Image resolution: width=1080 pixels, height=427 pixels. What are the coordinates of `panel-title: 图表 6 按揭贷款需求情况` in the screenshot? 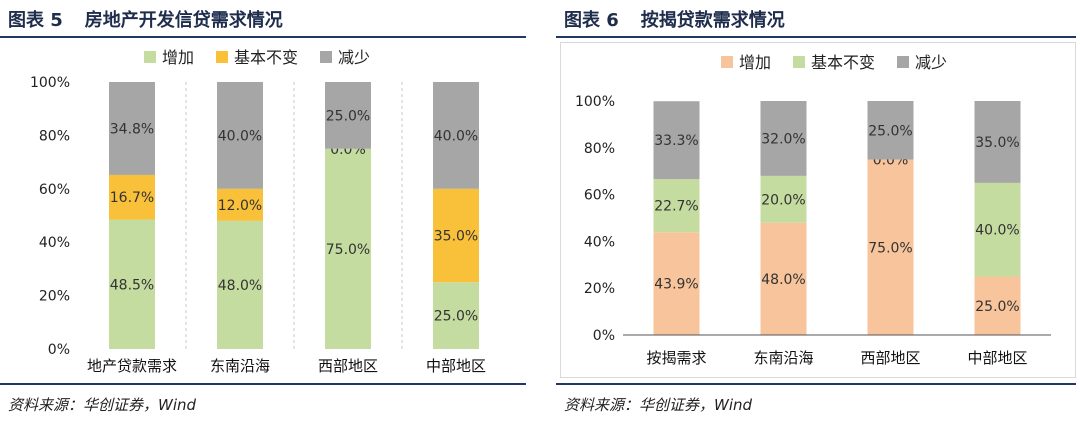 It's located at (674, 19).